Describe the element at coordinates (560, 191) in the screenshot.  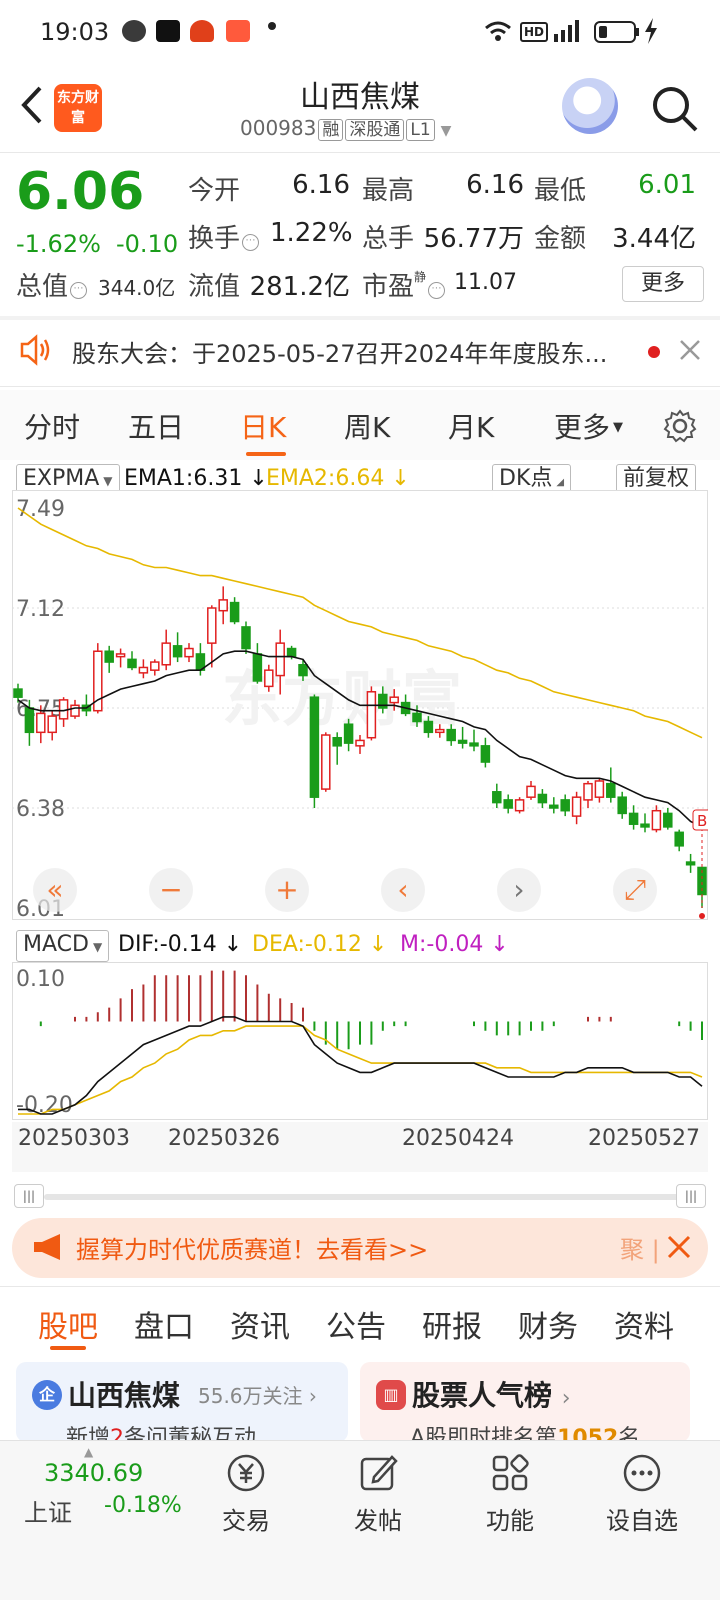
I see `low-label: 最低` at that location.